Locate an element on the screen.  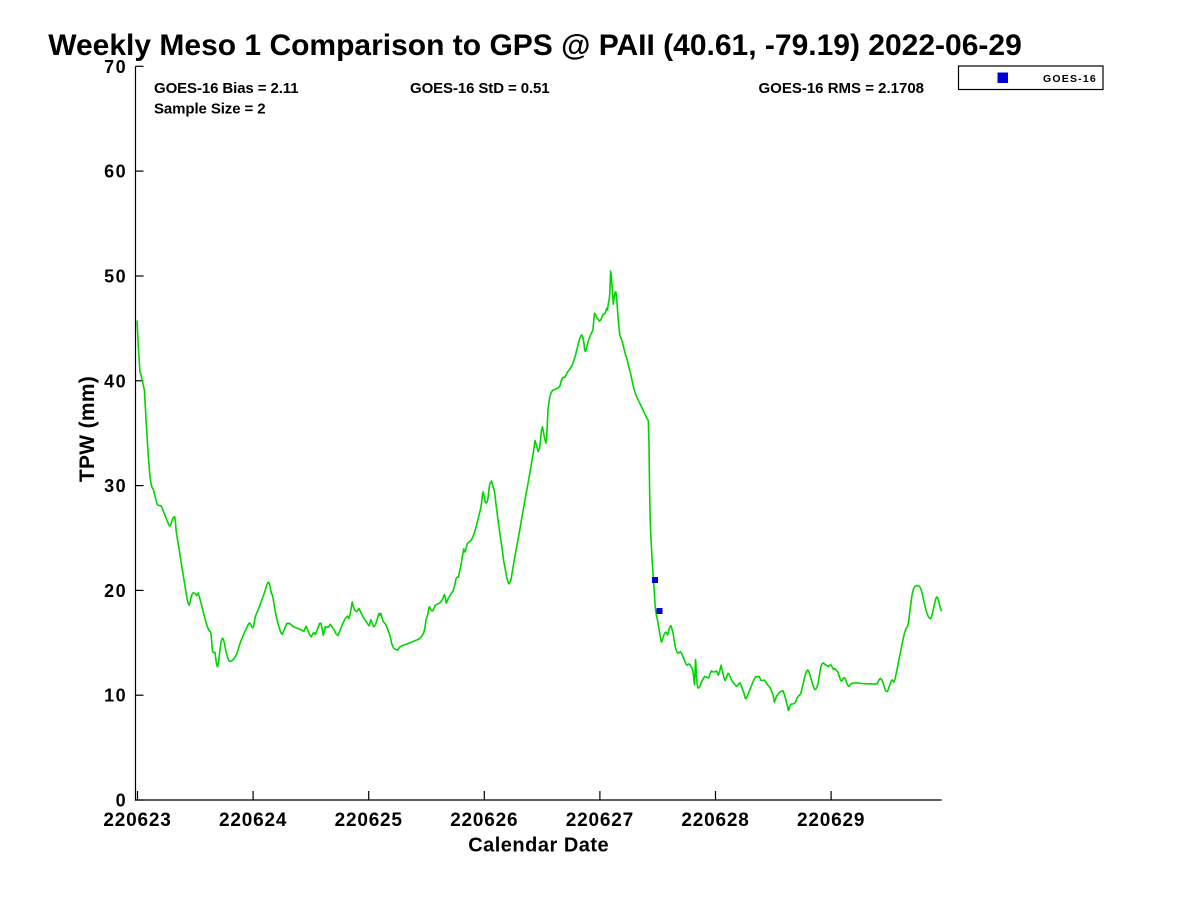
svg-text: 220627 is located at coordinates (600, 820).